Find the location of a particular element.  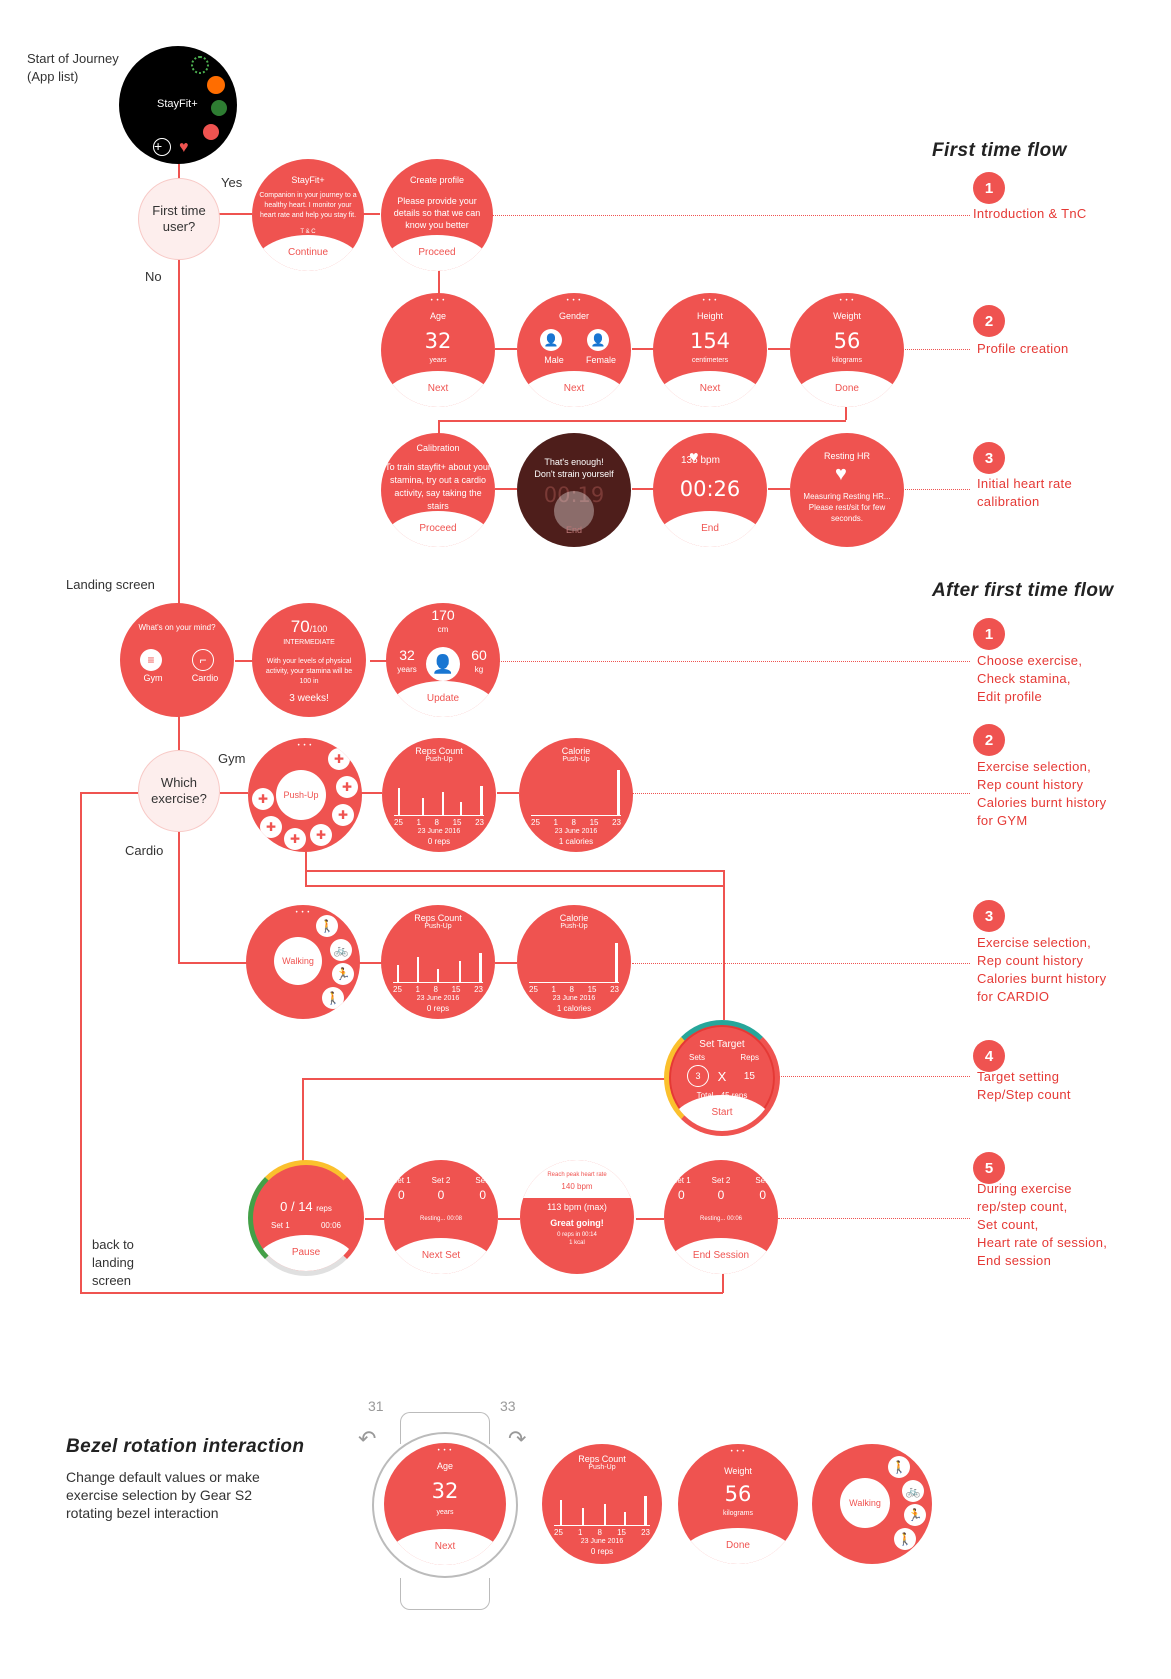

peak-great: Great going! is located at coordinates (577, 1223).